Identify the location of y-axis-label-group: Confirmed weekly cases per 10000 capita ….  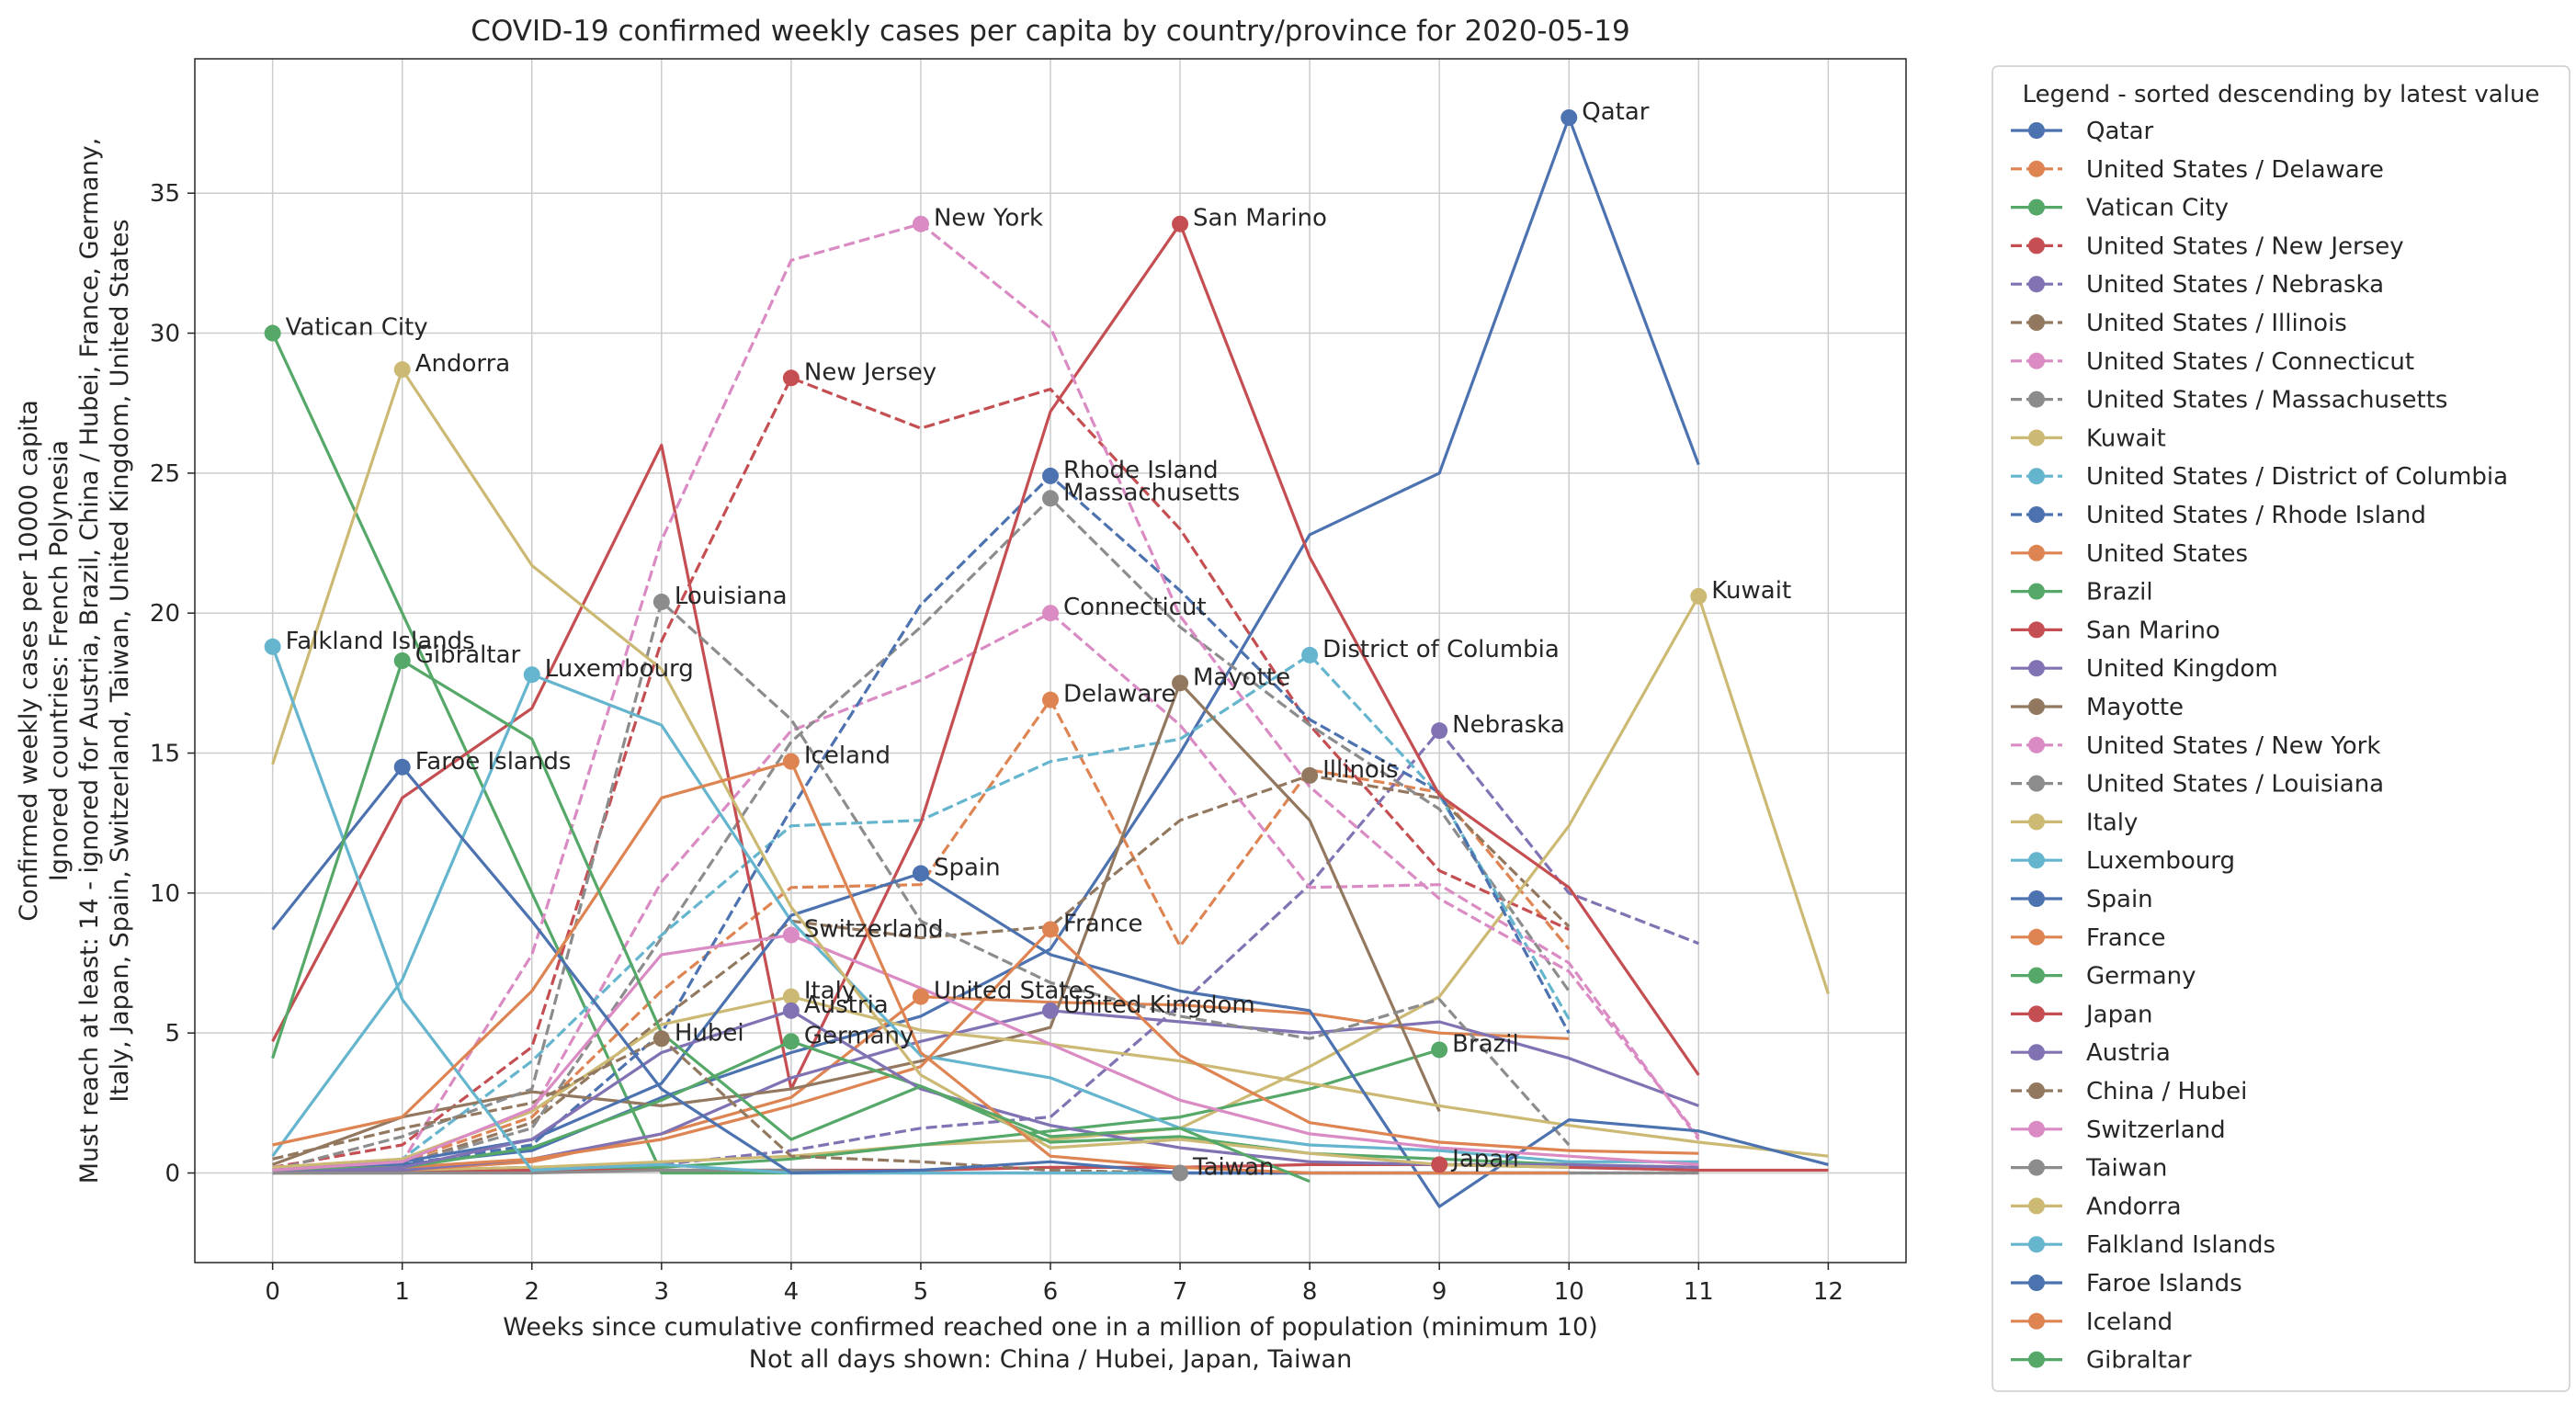
(74, 661).